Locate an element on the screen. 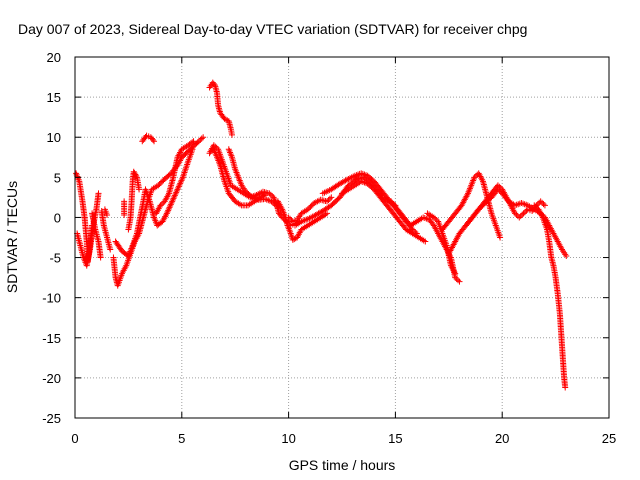 The height and width of the screenshot is (480, 640). y-tick-label: 10 is located at coordinates (54, 137).